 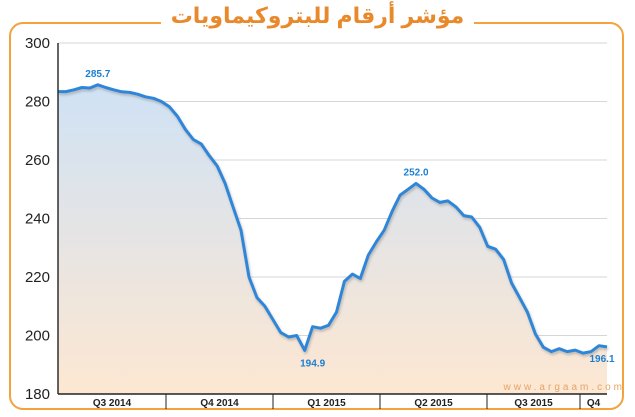 I want to click on y-tick-label: 260, so click(x=37, y=160).